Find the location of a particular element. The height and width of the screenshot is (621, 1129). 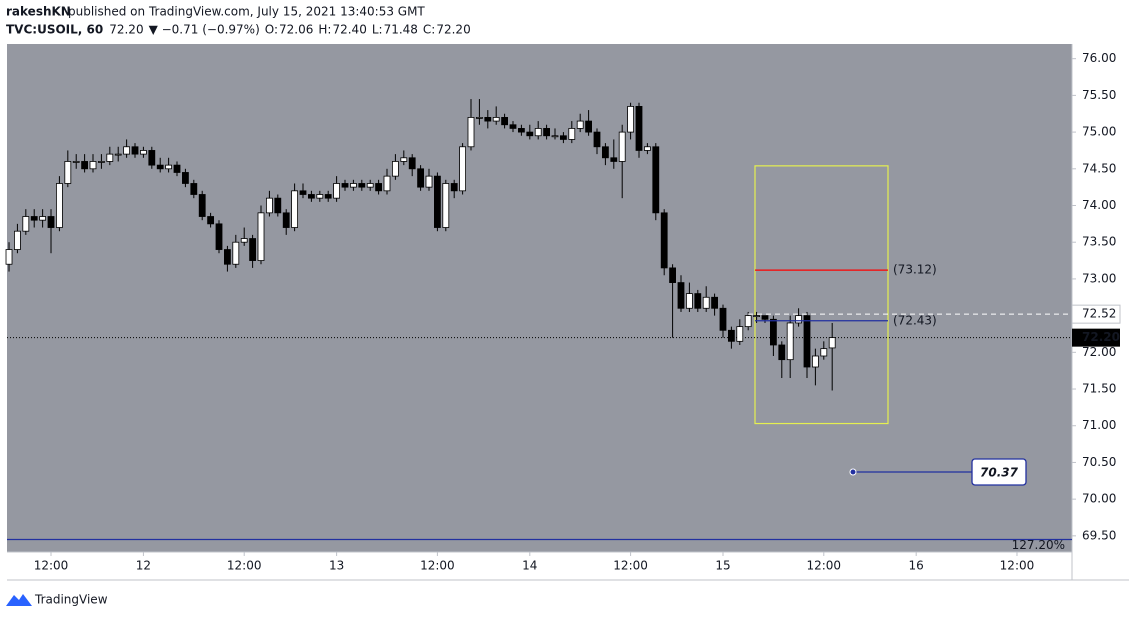

symbol-line: TVC:USOIL, 60 is located at coordinates (54, 30).